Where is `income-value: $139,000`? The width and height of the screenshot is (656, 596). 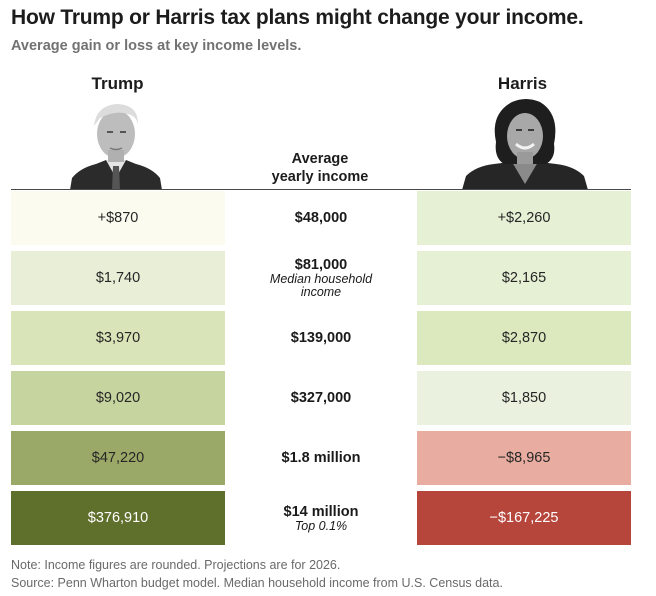
income-value: $139,000 is located at coordinates (321, 338).